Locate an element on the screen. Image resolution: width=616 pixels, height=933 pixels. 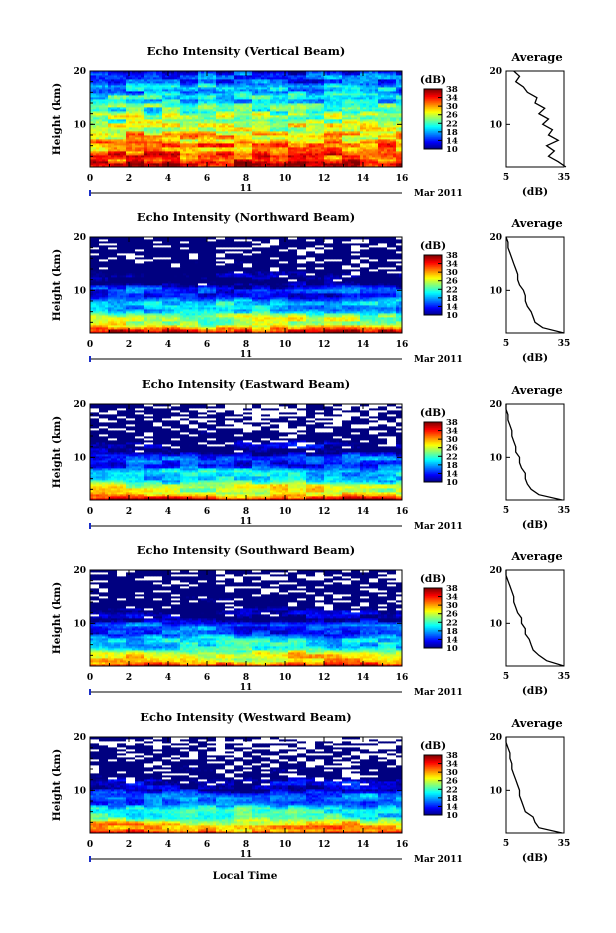
x-tick-label: 4 is located at coordinates (168, 678).